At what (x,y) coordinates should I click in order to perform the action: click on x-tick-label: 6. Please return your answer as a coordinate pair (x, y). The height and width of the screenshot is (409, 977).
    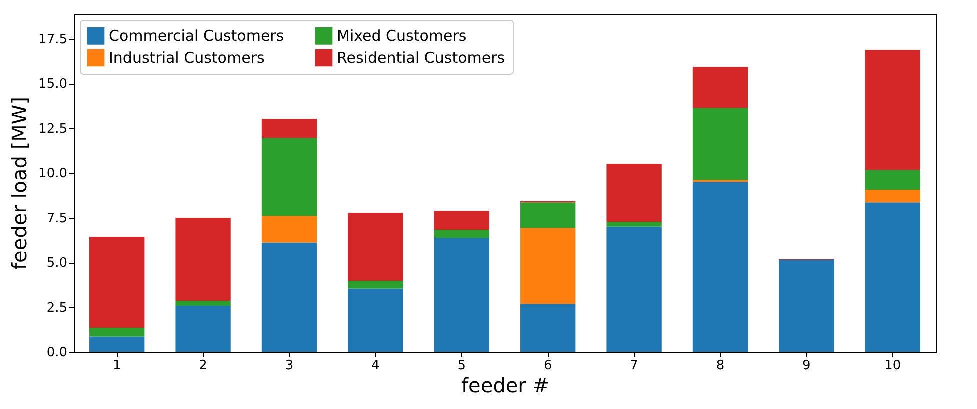
    Looking at the image, I should click on (548, 366).